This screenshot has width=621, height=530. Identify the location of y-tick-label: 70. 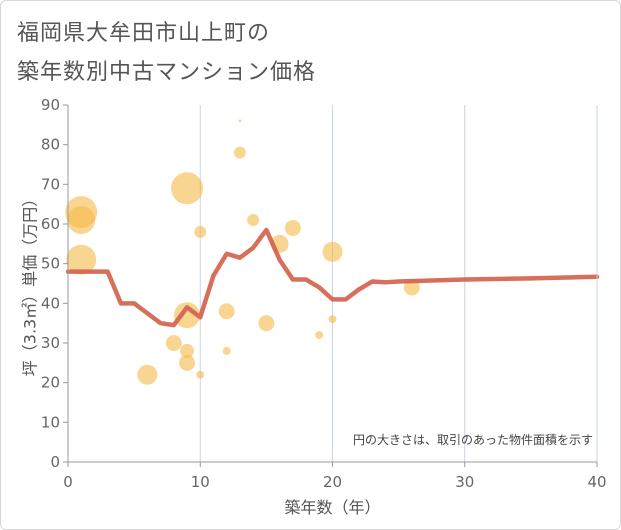
(50, 184).